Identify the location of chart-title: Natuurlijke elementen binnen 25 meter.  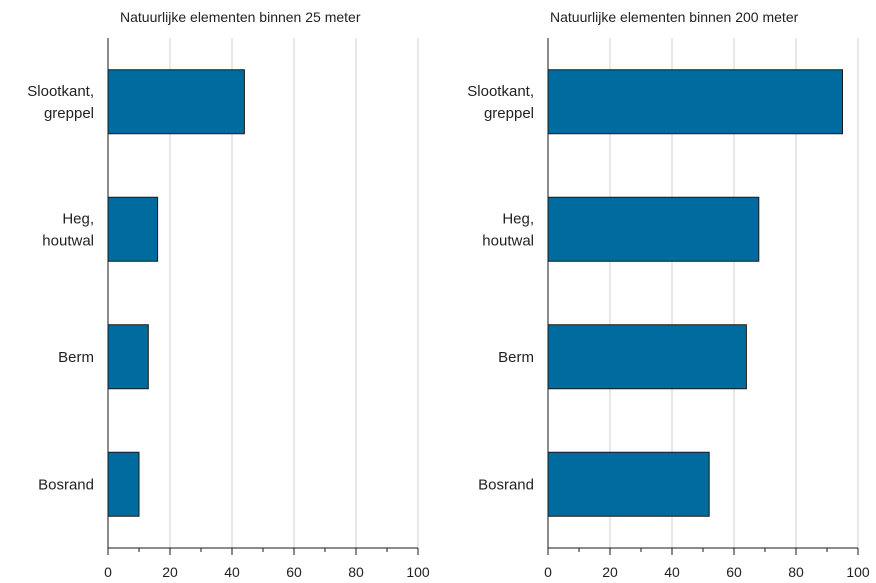
(240, 17).